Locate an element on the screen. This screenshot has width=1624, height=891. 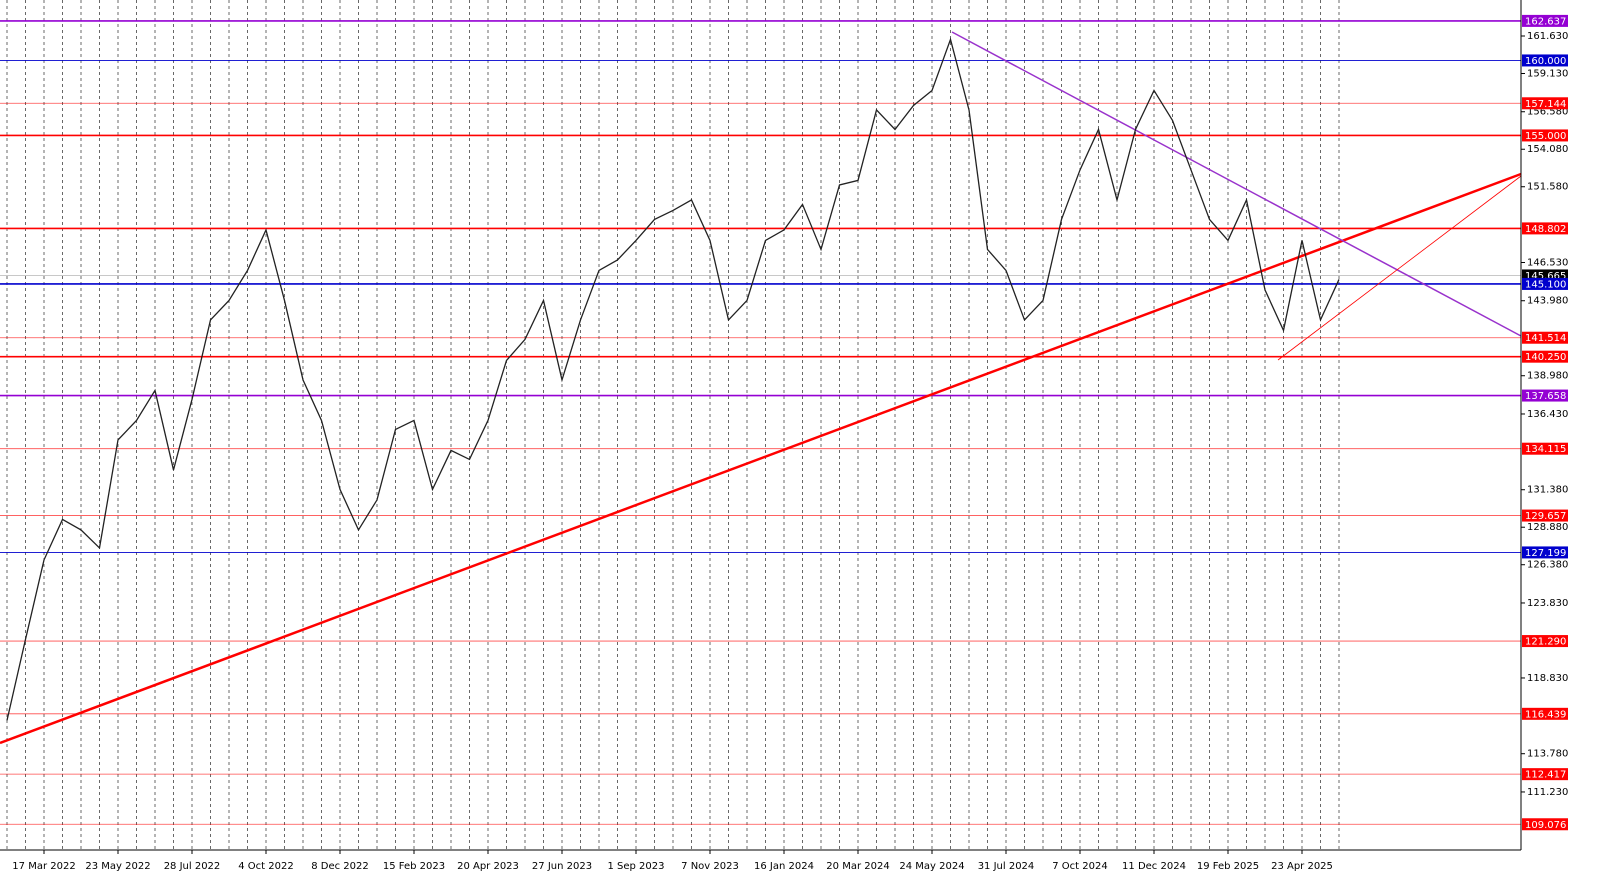
level-label: 145.100 is located at coordinates (1545, 284).